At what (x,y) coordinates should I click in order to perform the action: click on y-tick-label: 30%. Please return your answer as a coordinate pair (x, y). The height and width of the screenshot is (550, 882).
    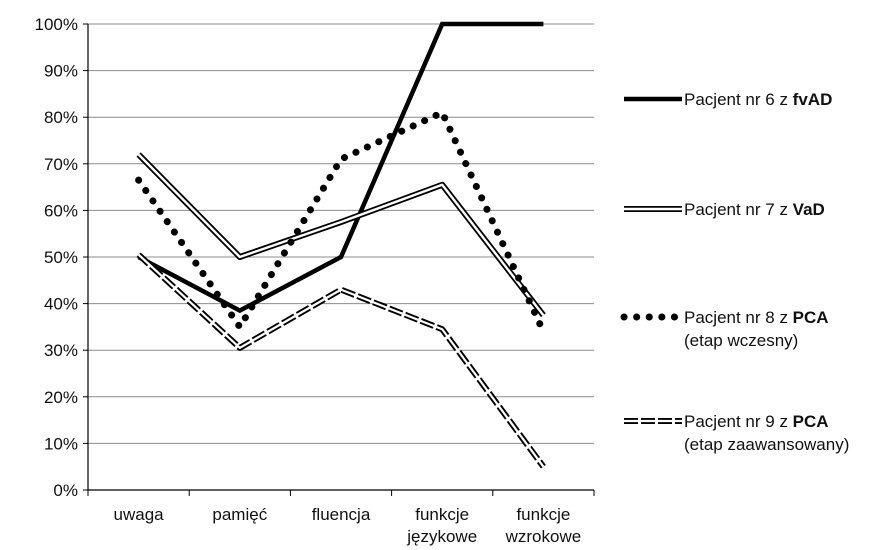
    Looking at the image, I should click on (61, 350).